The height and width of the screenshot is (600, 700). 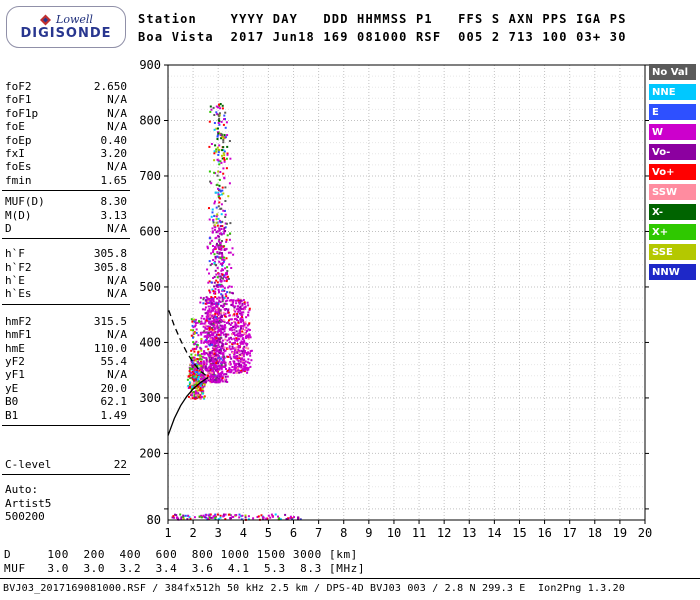 What do you see at coordinates (672, 152) in the screenshot?
I see `legend-entry-Vo-: Vo-` at bounding box center [672, 152].